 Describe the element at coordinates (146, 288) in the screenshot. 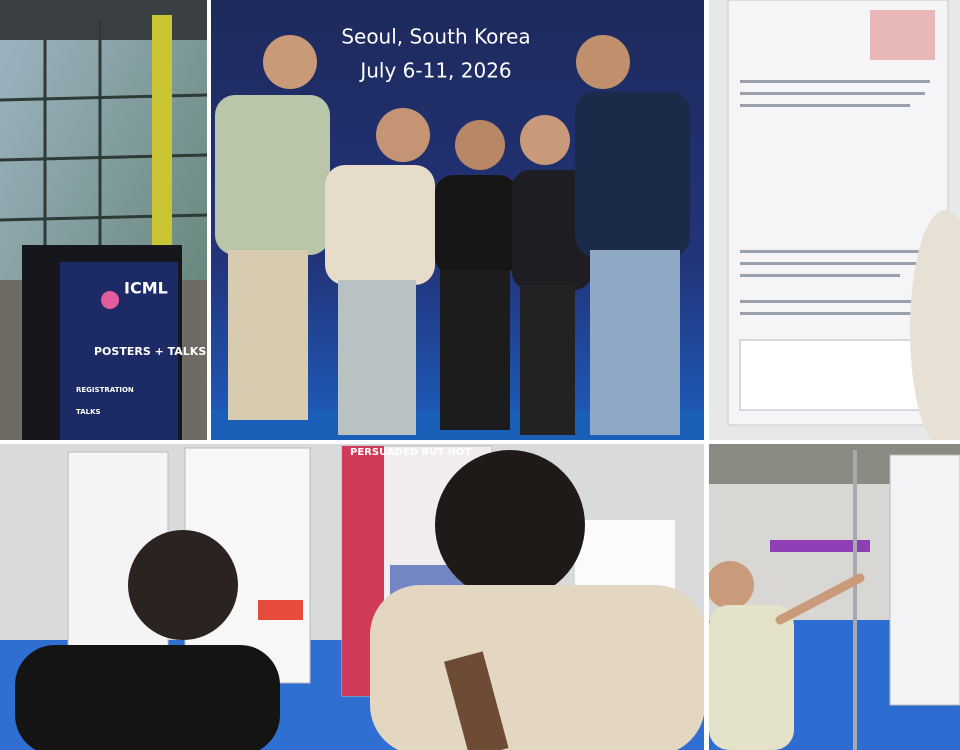

I see `kiosk-logo: ICML` at that location.